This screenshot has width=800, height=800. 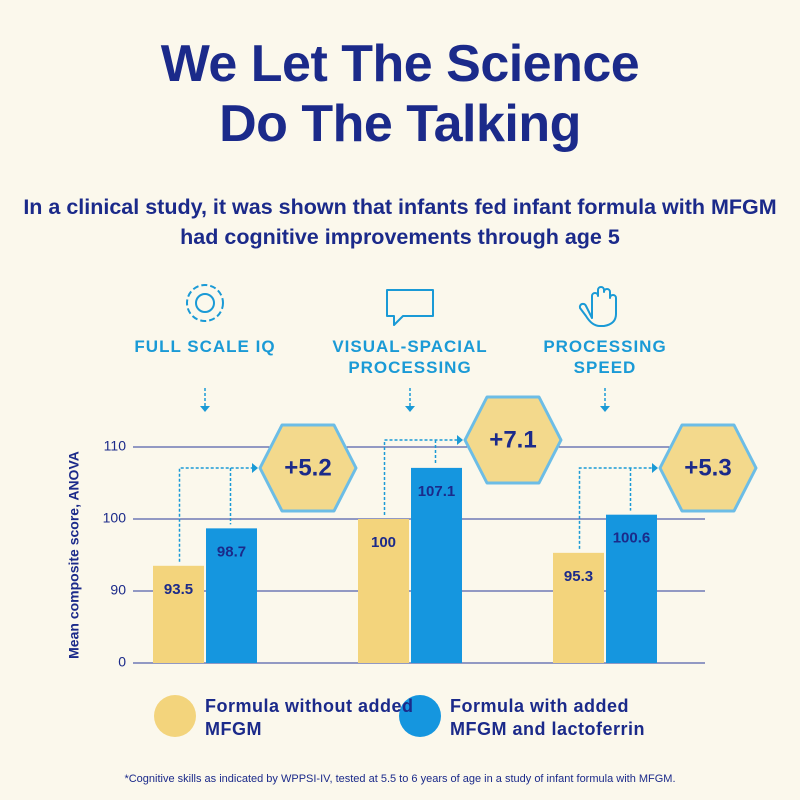 What do you see at coordinates (309, 717) in the screenshot?
I see `legend-label: Formula without added MFGM` at bounding box center [309, 717].